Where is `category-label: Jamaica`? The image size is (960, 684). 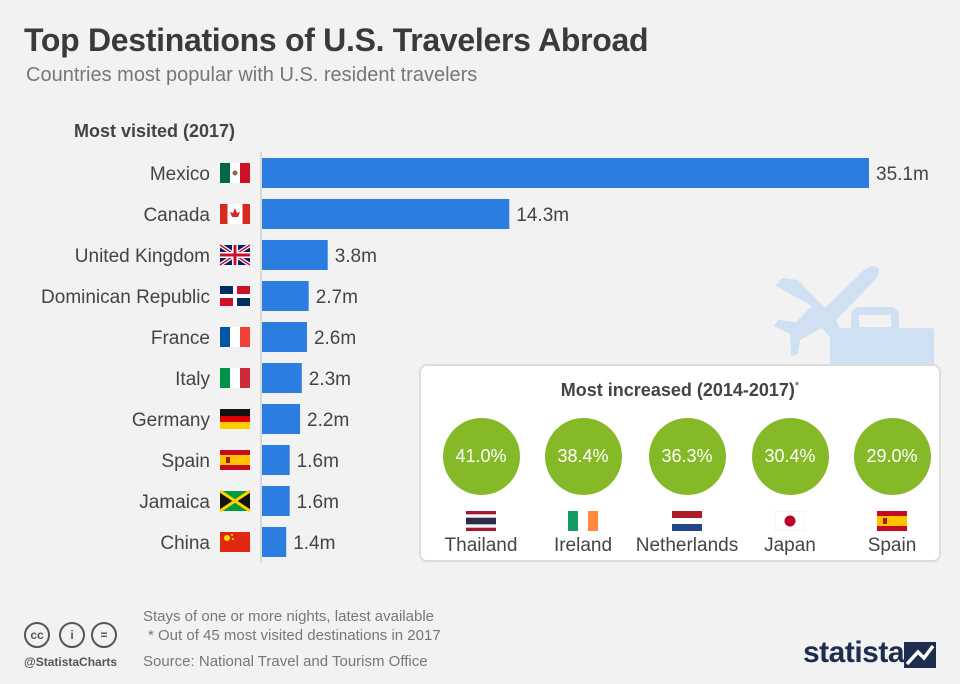 category-label: Jamaica is located at coordinates (174, 502).